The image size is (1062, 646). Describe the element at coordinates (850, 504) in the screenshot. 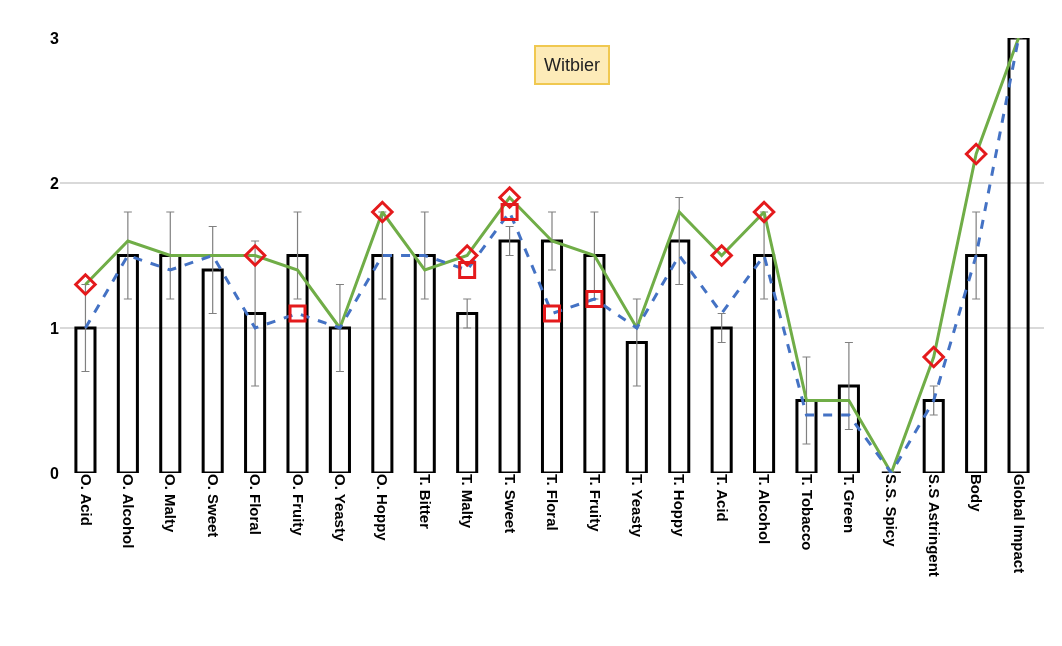

I see `x-tick-label: T. Green` at that location.